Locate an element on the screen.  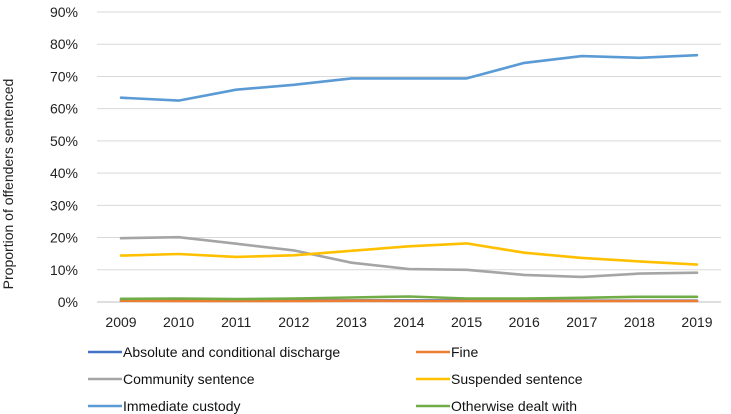
legend-label: Suspended sentence is located at coordinates (517, 379).